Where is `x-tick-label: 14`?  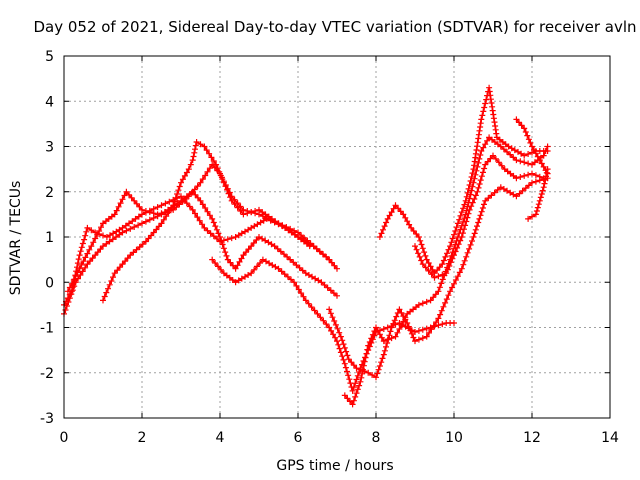 x-tick-label: 14 is located at coordinates (610, 438).